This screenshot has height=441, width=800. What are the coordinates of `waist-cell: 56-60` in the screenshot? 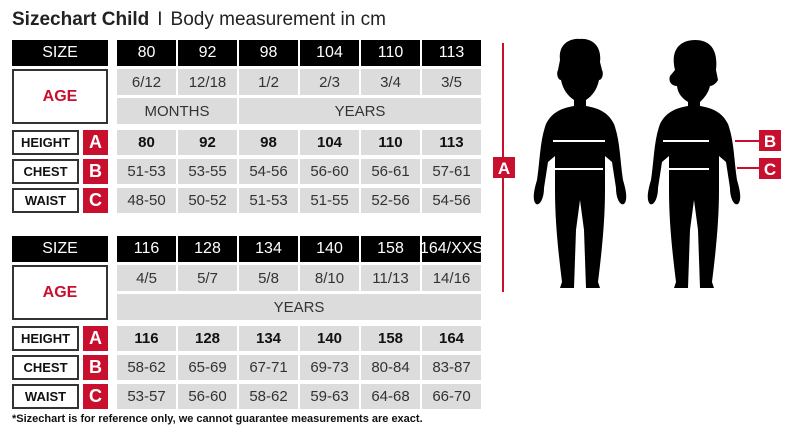 It's located at (207, 396).